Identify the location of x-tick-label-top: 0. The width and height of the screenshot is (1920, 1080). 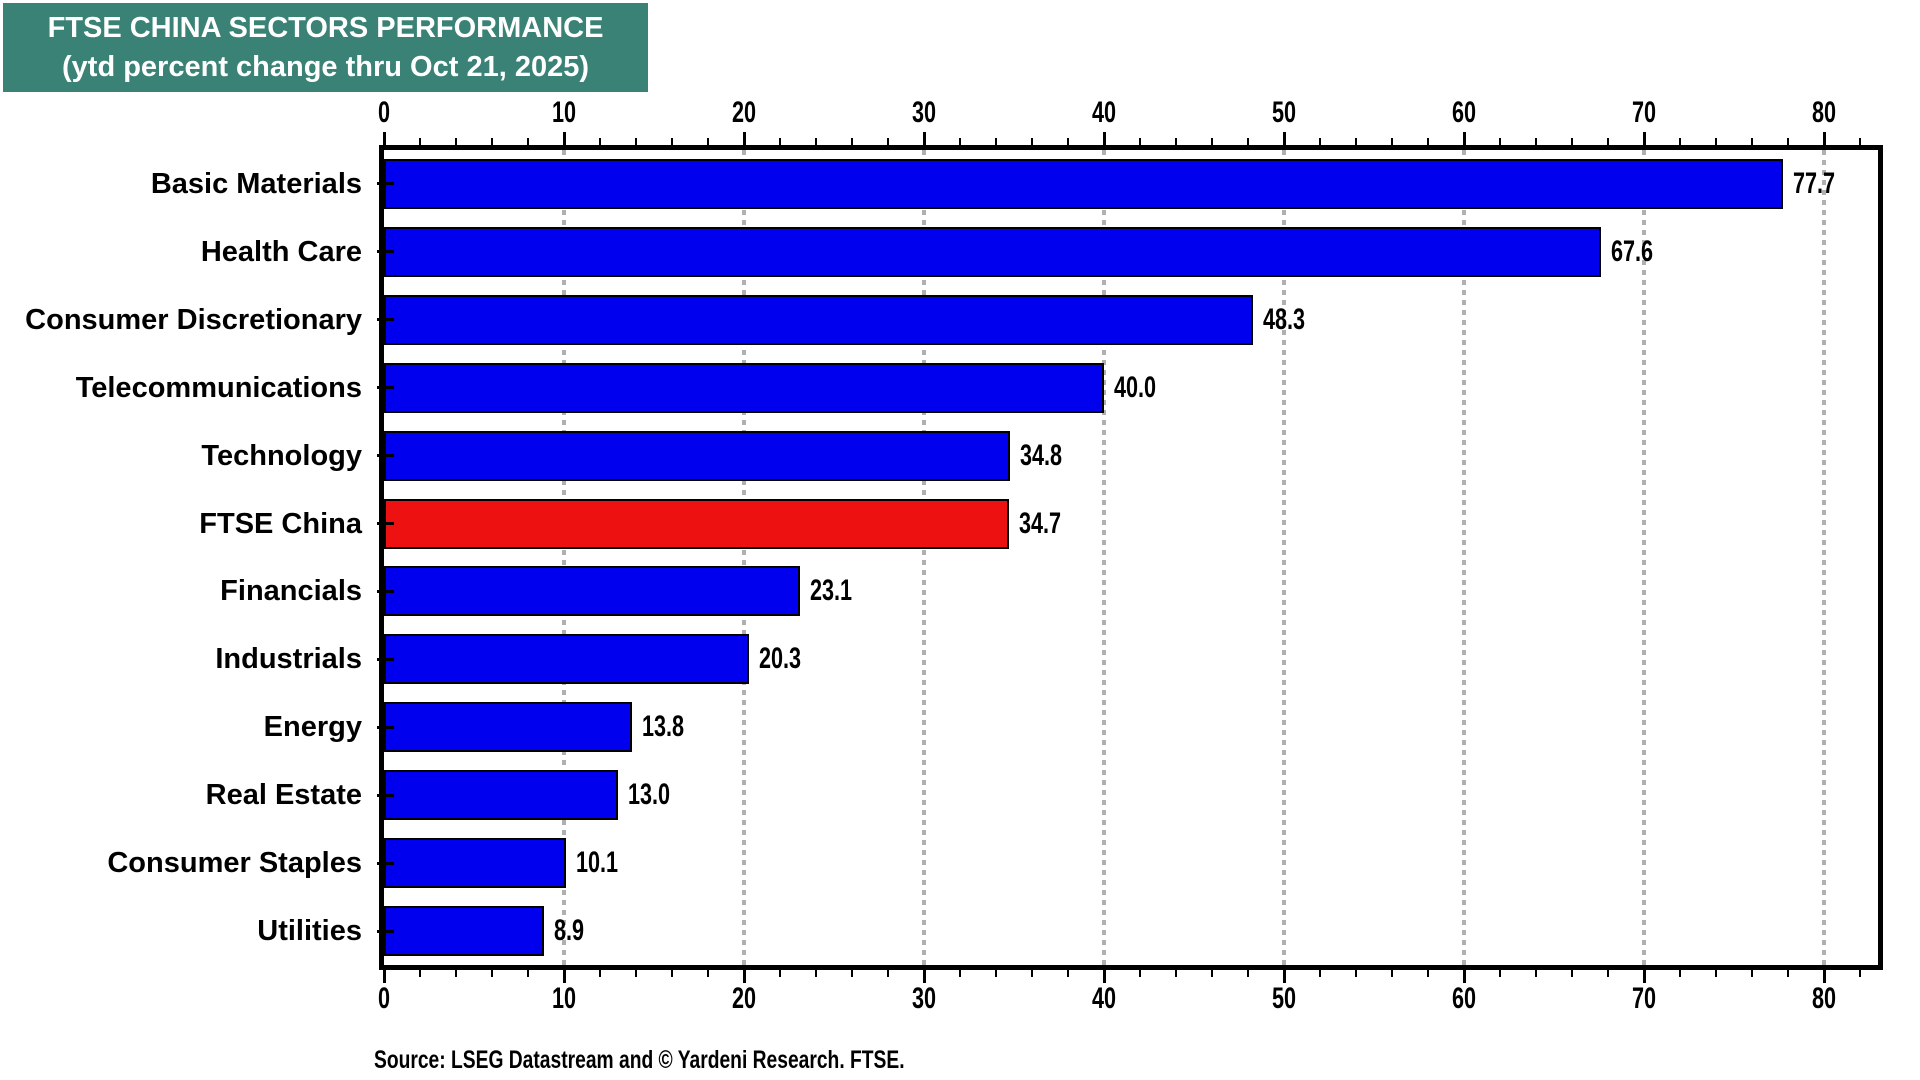
(384, 112).